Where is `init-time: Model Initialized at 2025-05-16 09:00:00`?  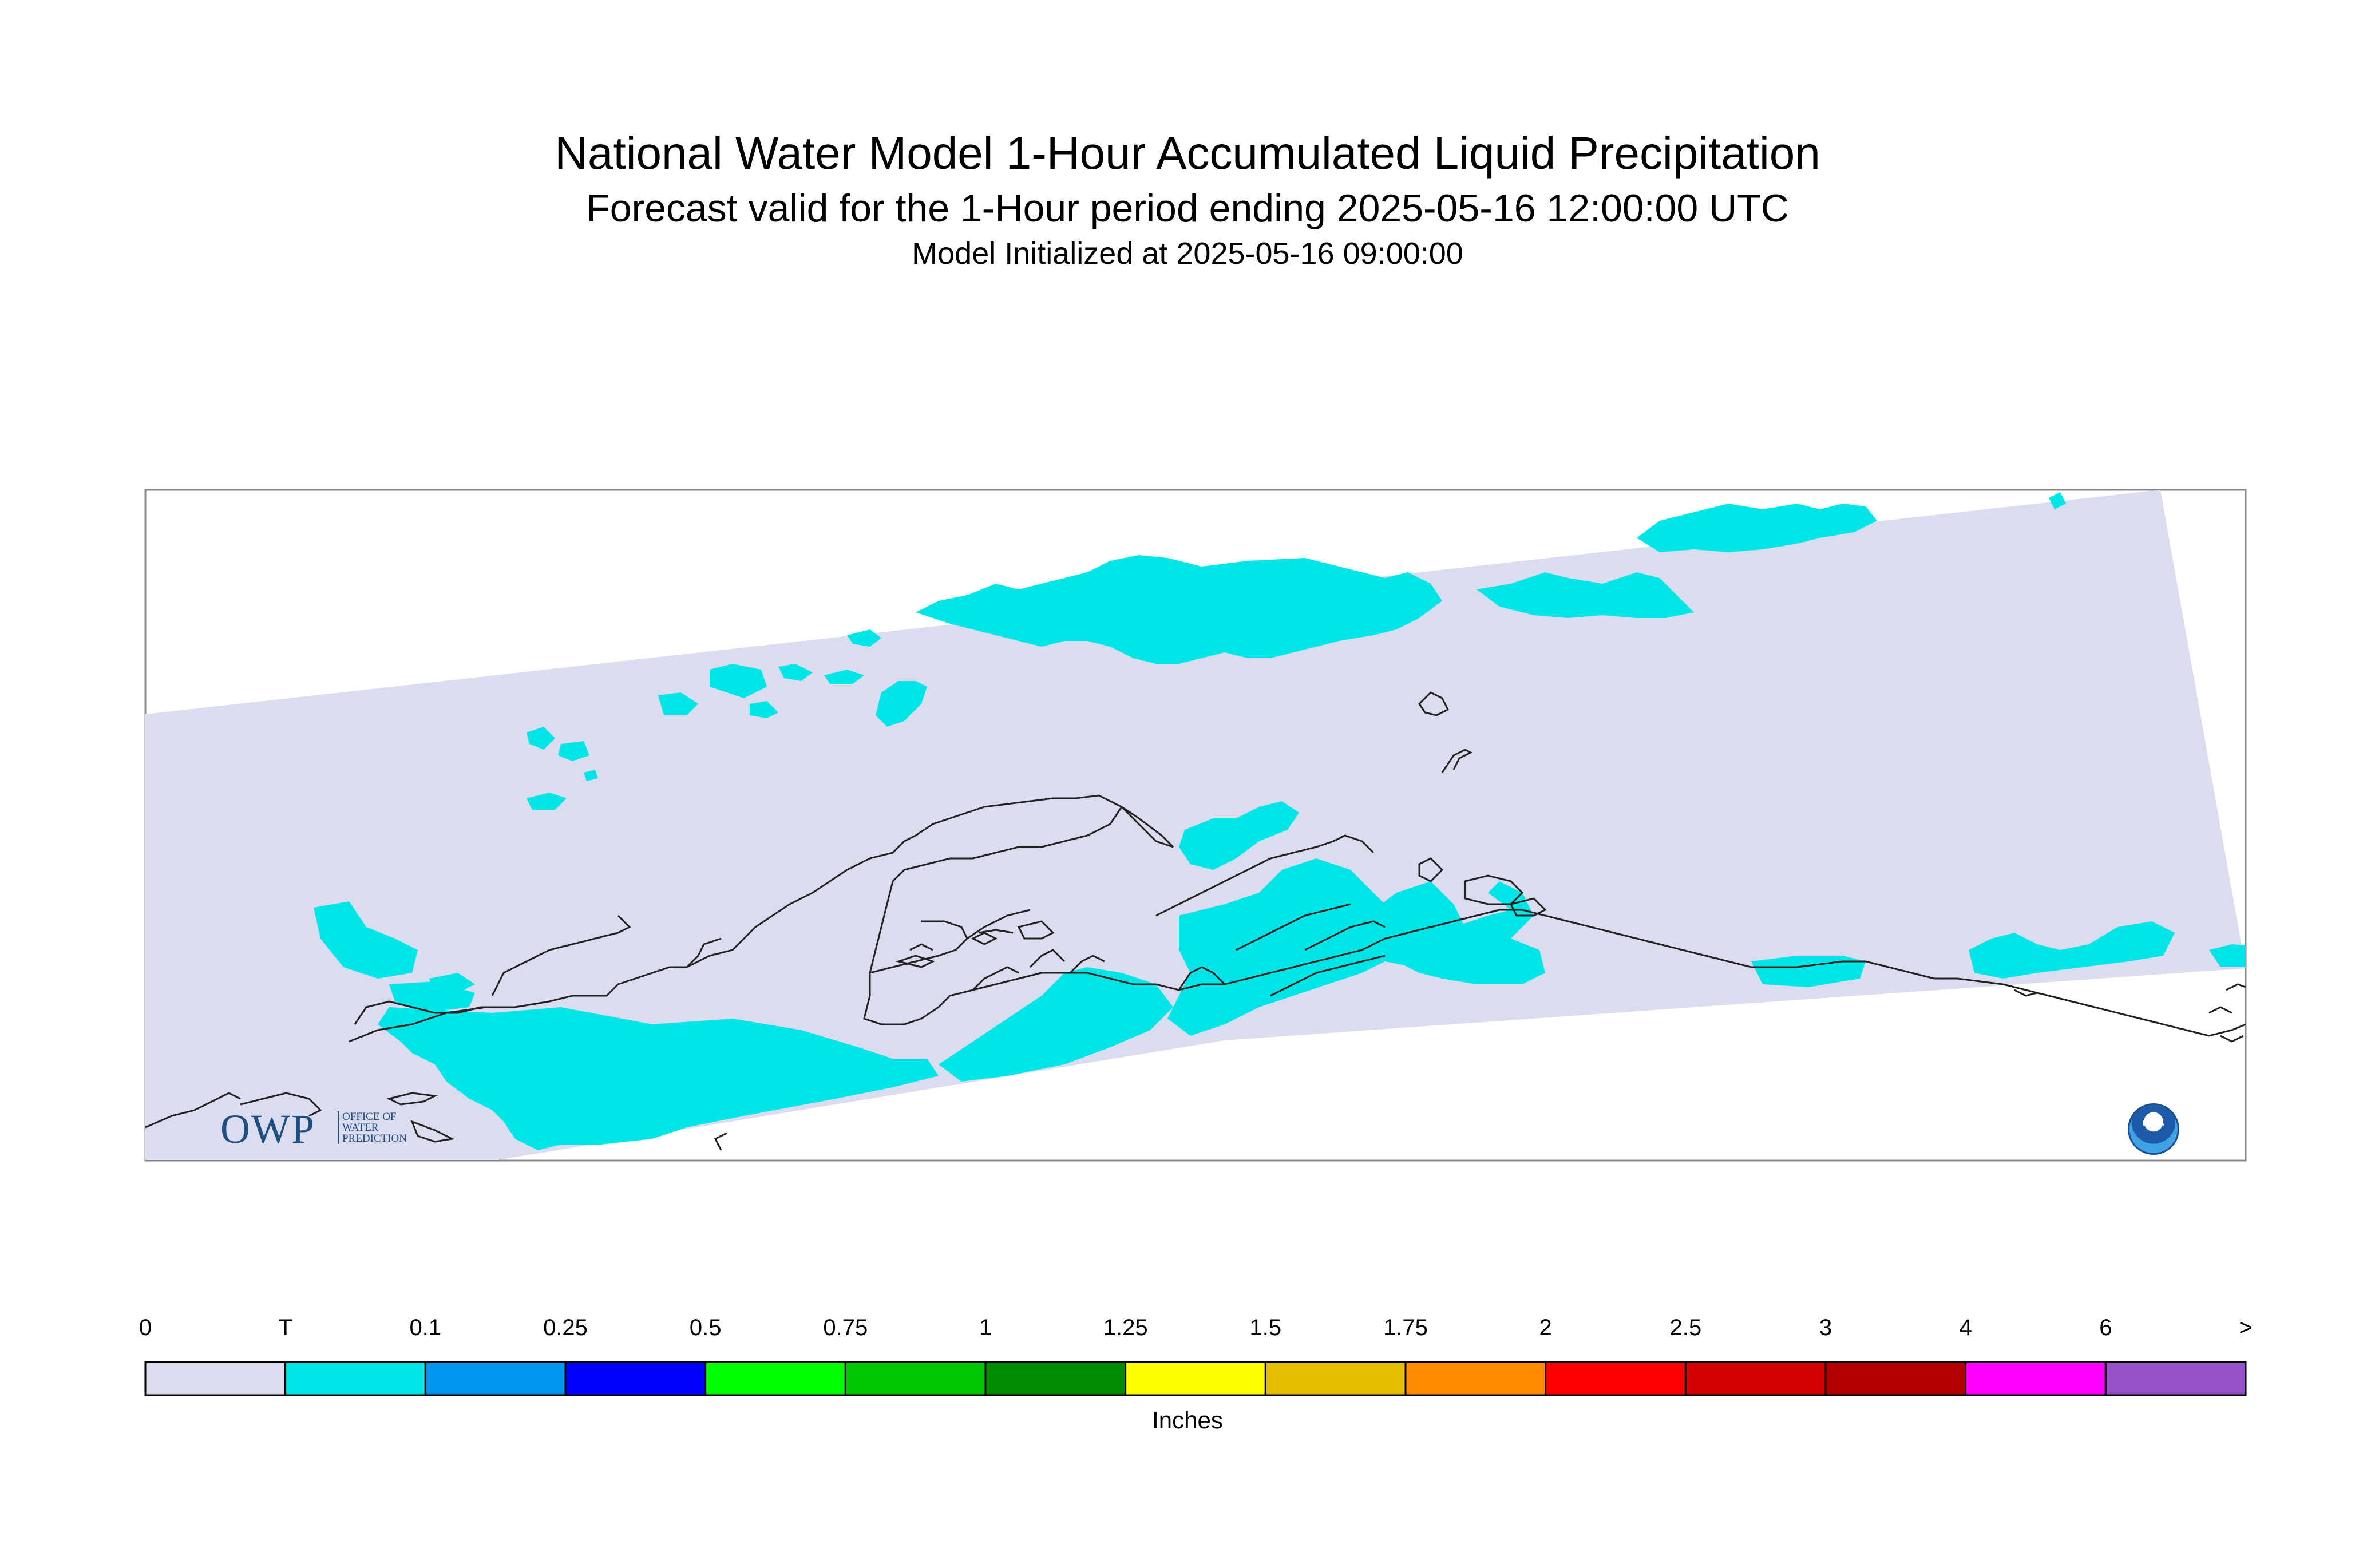 init-time: Model Initialized at 2025-05-16 09:00:00 is located at coordinates (1187, 253).